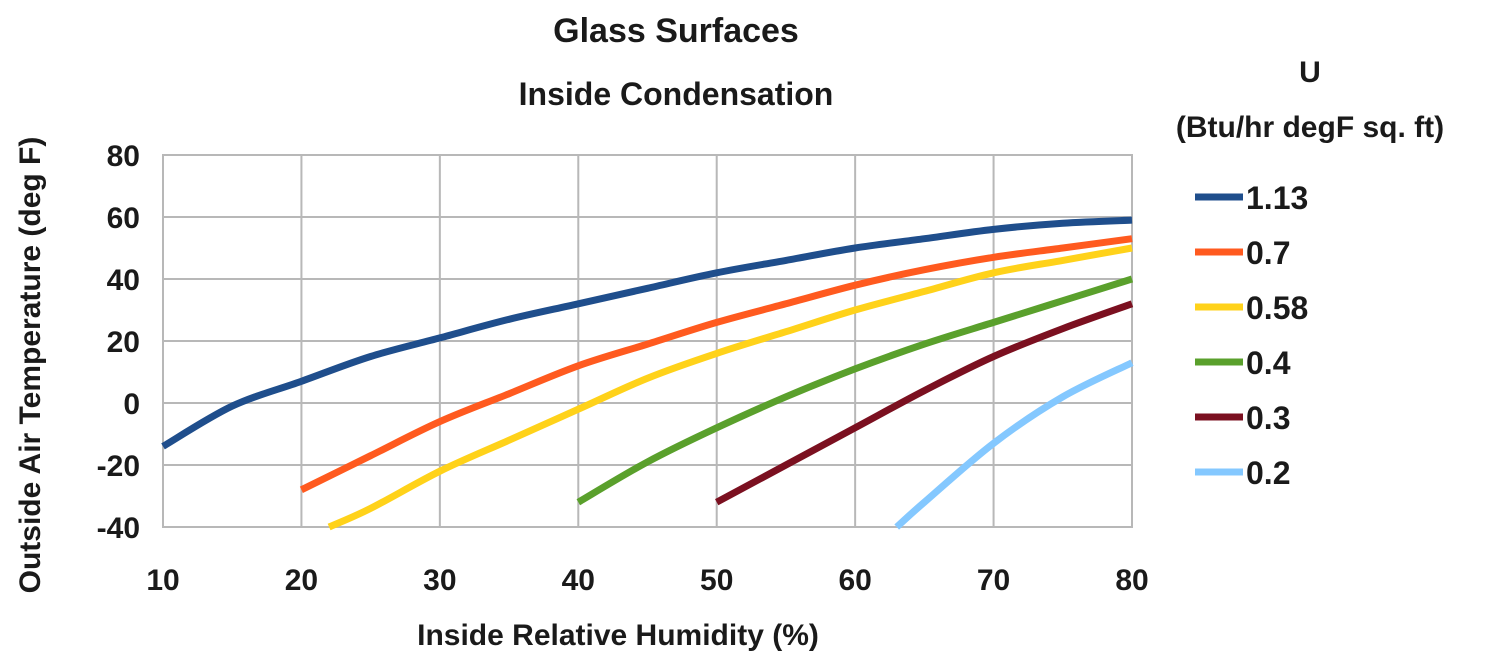  I want to click on legend-title-symbol: U, so click(1310, 72).